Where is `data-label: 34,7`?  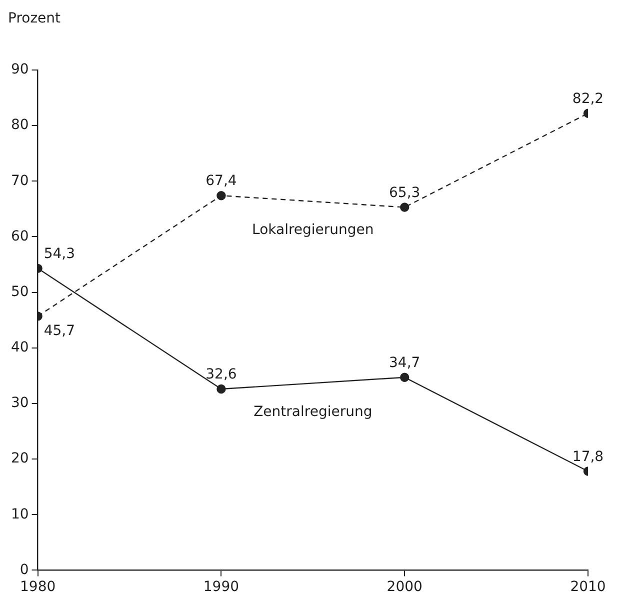 data-label: 34,7 is located at coordinates (404, 362).